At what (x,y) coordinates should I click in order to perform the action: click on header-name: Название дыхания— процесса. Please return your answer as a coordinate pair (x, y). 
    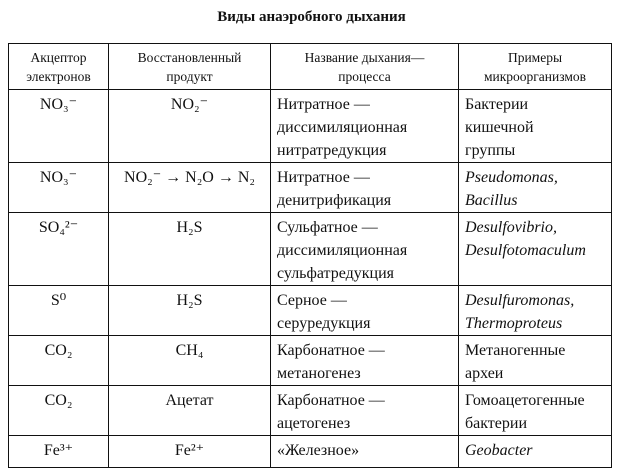
    Looking at the image, I should click on (364, 66).